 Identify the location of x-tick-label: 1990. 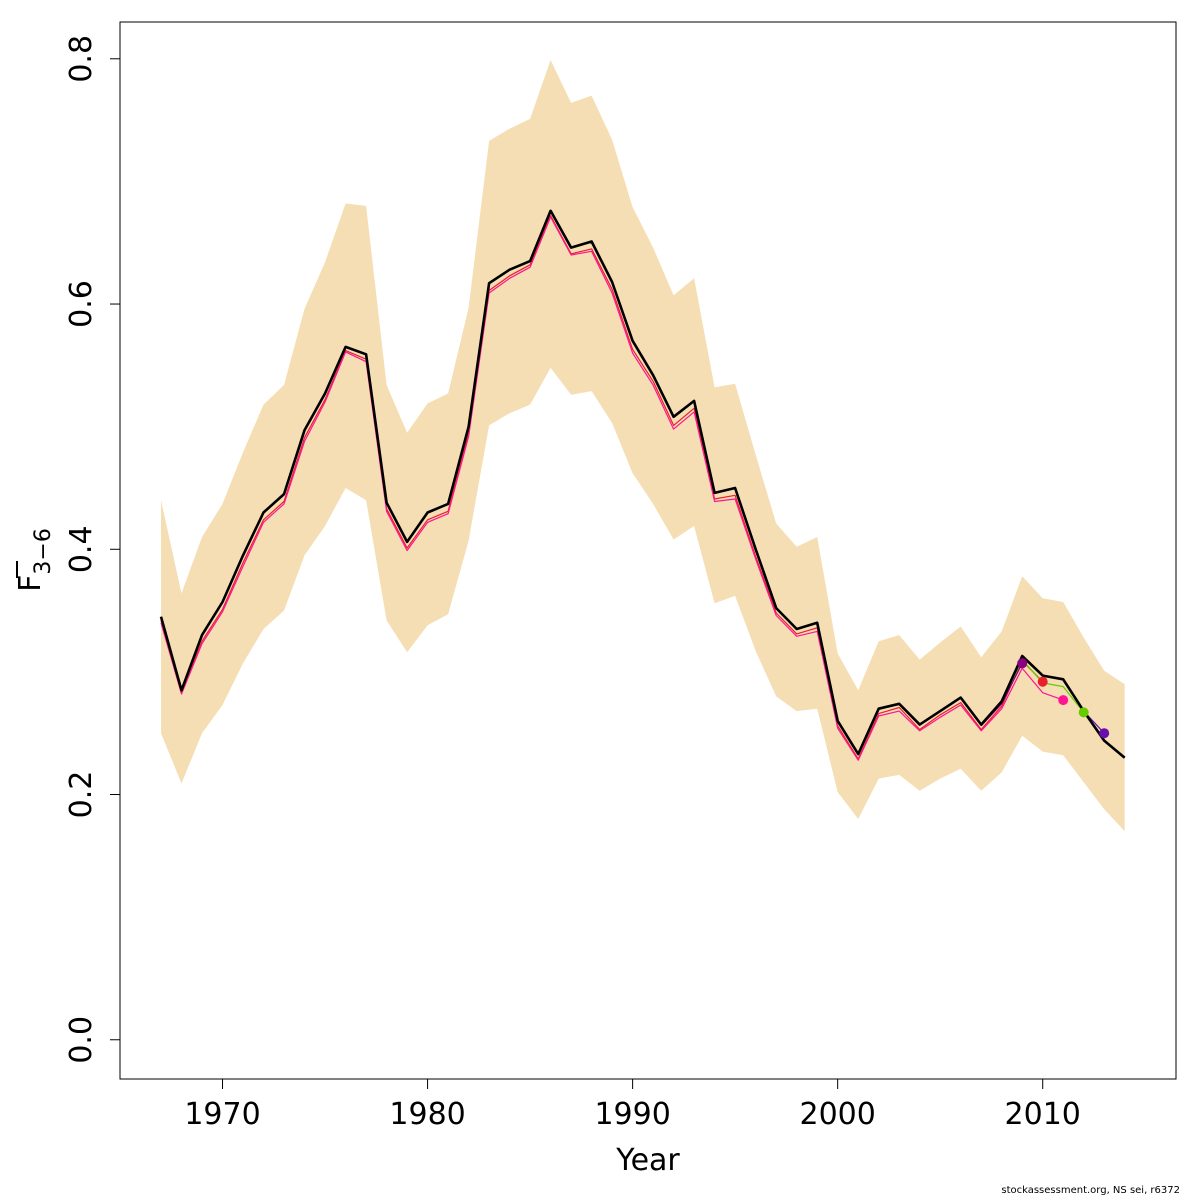
(632, 1114).